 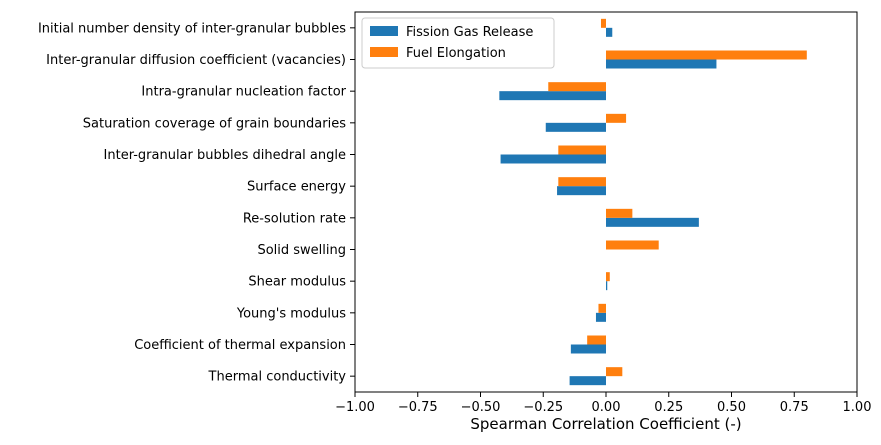 I want to click on y-tick-label: Re-solution rate, so click(x=294, y=218).